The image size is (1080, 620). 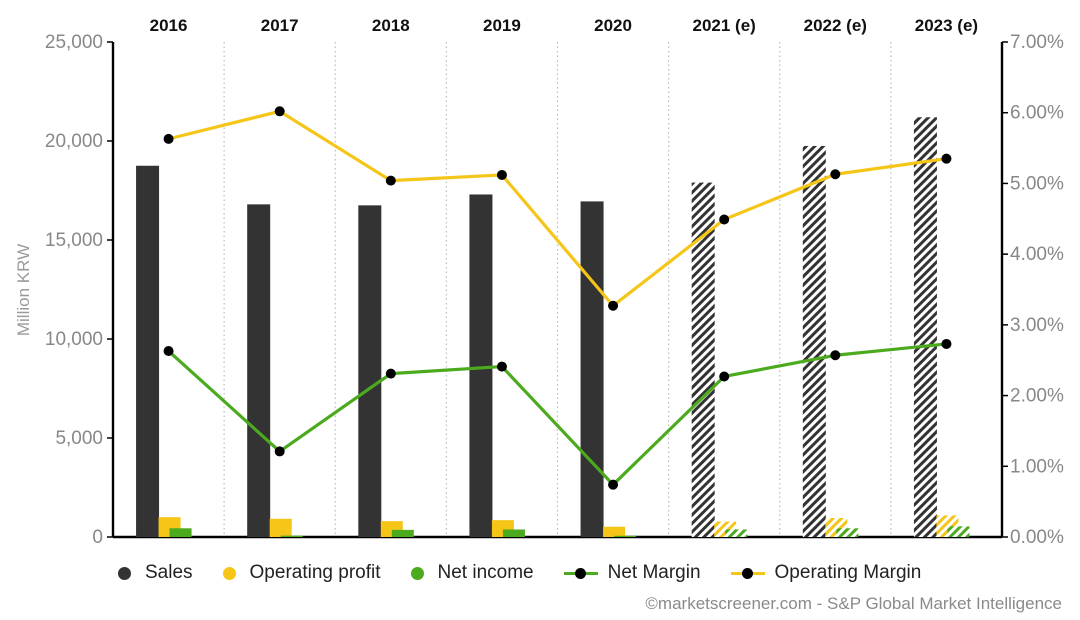 I want to click on bar-net-income-2022-e, so click(x=847, y=532).